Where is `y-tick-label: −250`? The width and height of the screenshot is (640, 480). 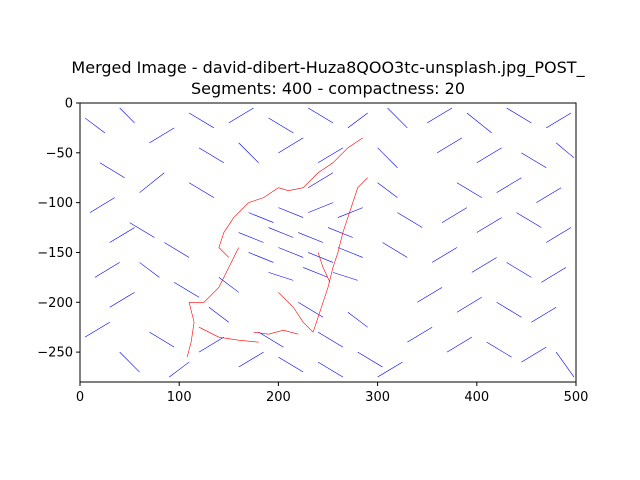
y-tick-label: −250 is located at coordinates (55, 353).